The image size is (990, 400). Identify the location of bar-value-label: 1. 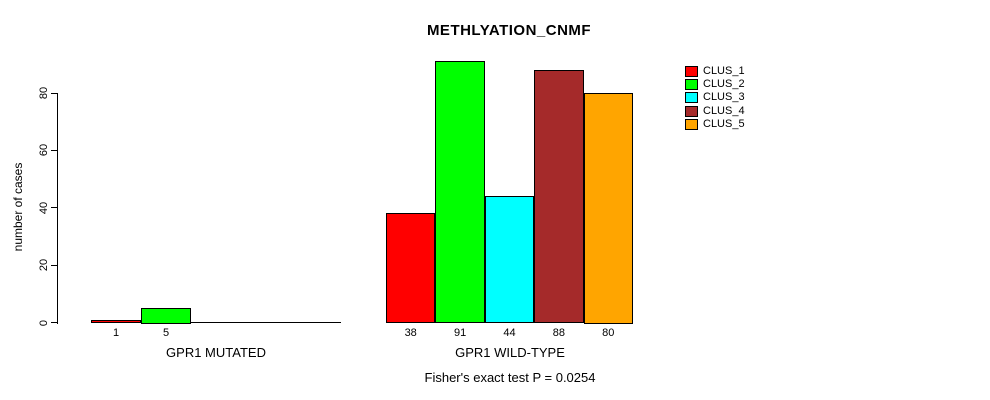
(116, 333).